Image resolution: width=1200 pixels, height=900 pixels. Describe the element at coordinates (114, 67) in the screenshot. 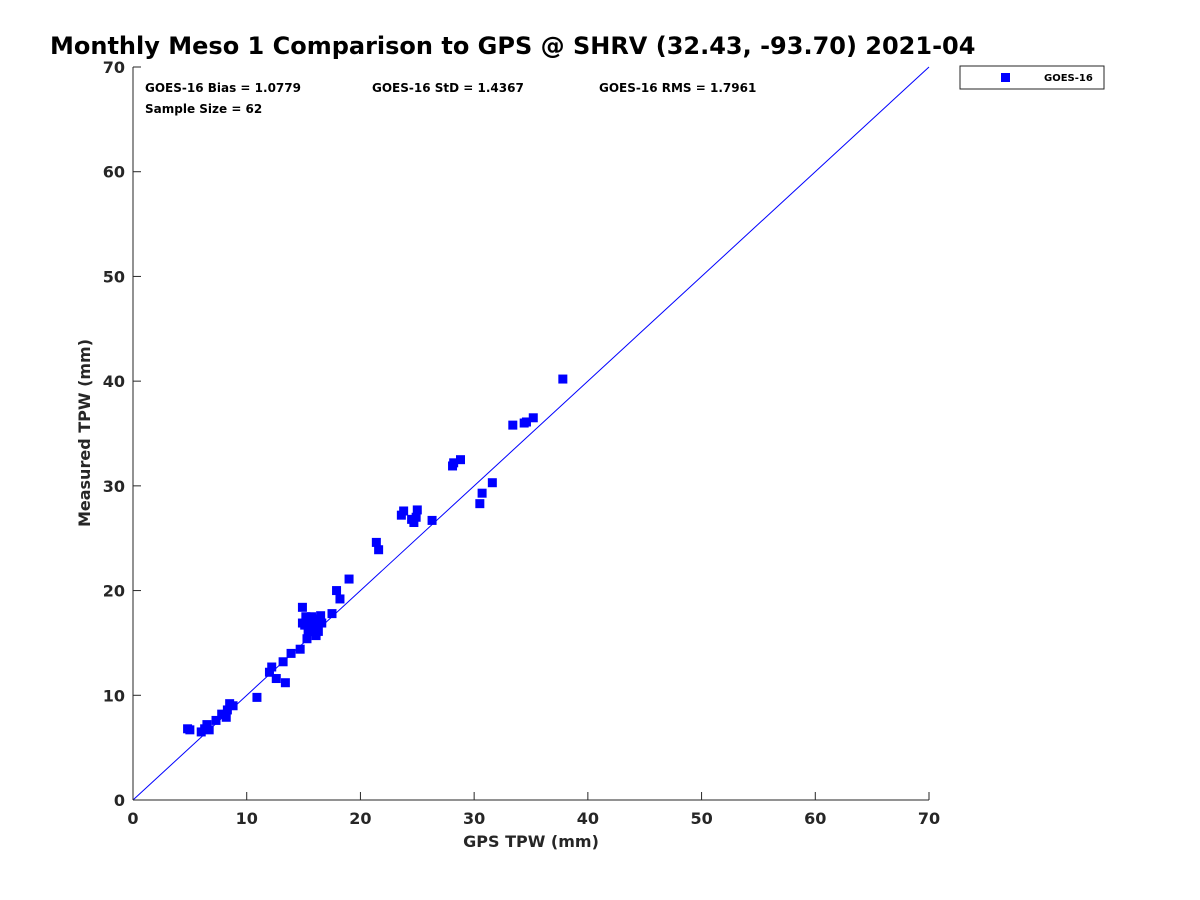

I see `y-tick-label: 70` at that location.